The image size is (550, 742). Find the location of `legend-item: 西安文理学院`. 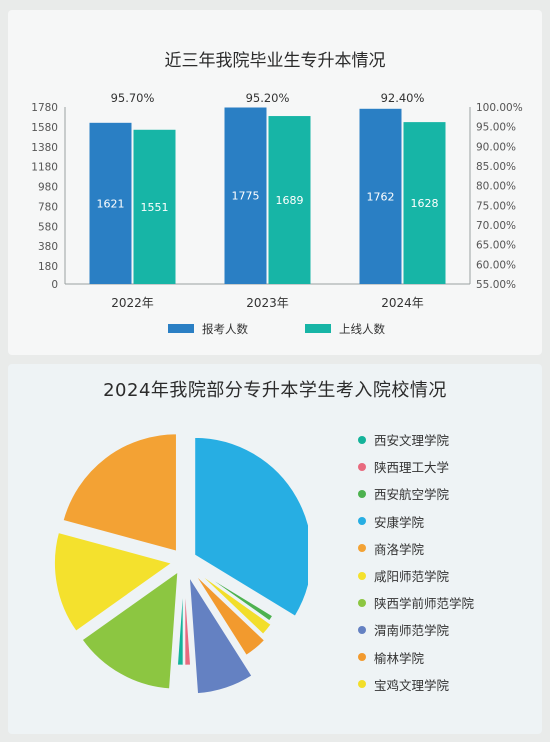

legend-item: 西安文理学院 is located at coordinates (448, 439).